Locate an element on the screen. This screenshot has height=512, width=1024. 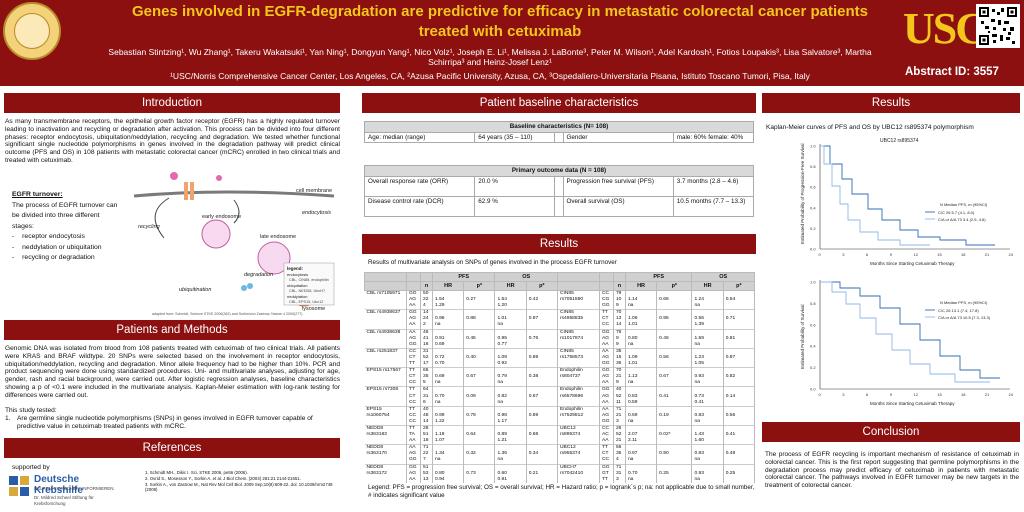
table-row: AA 4 1.29 1.20 GG 9 na na is located at coordinates (560, 306).